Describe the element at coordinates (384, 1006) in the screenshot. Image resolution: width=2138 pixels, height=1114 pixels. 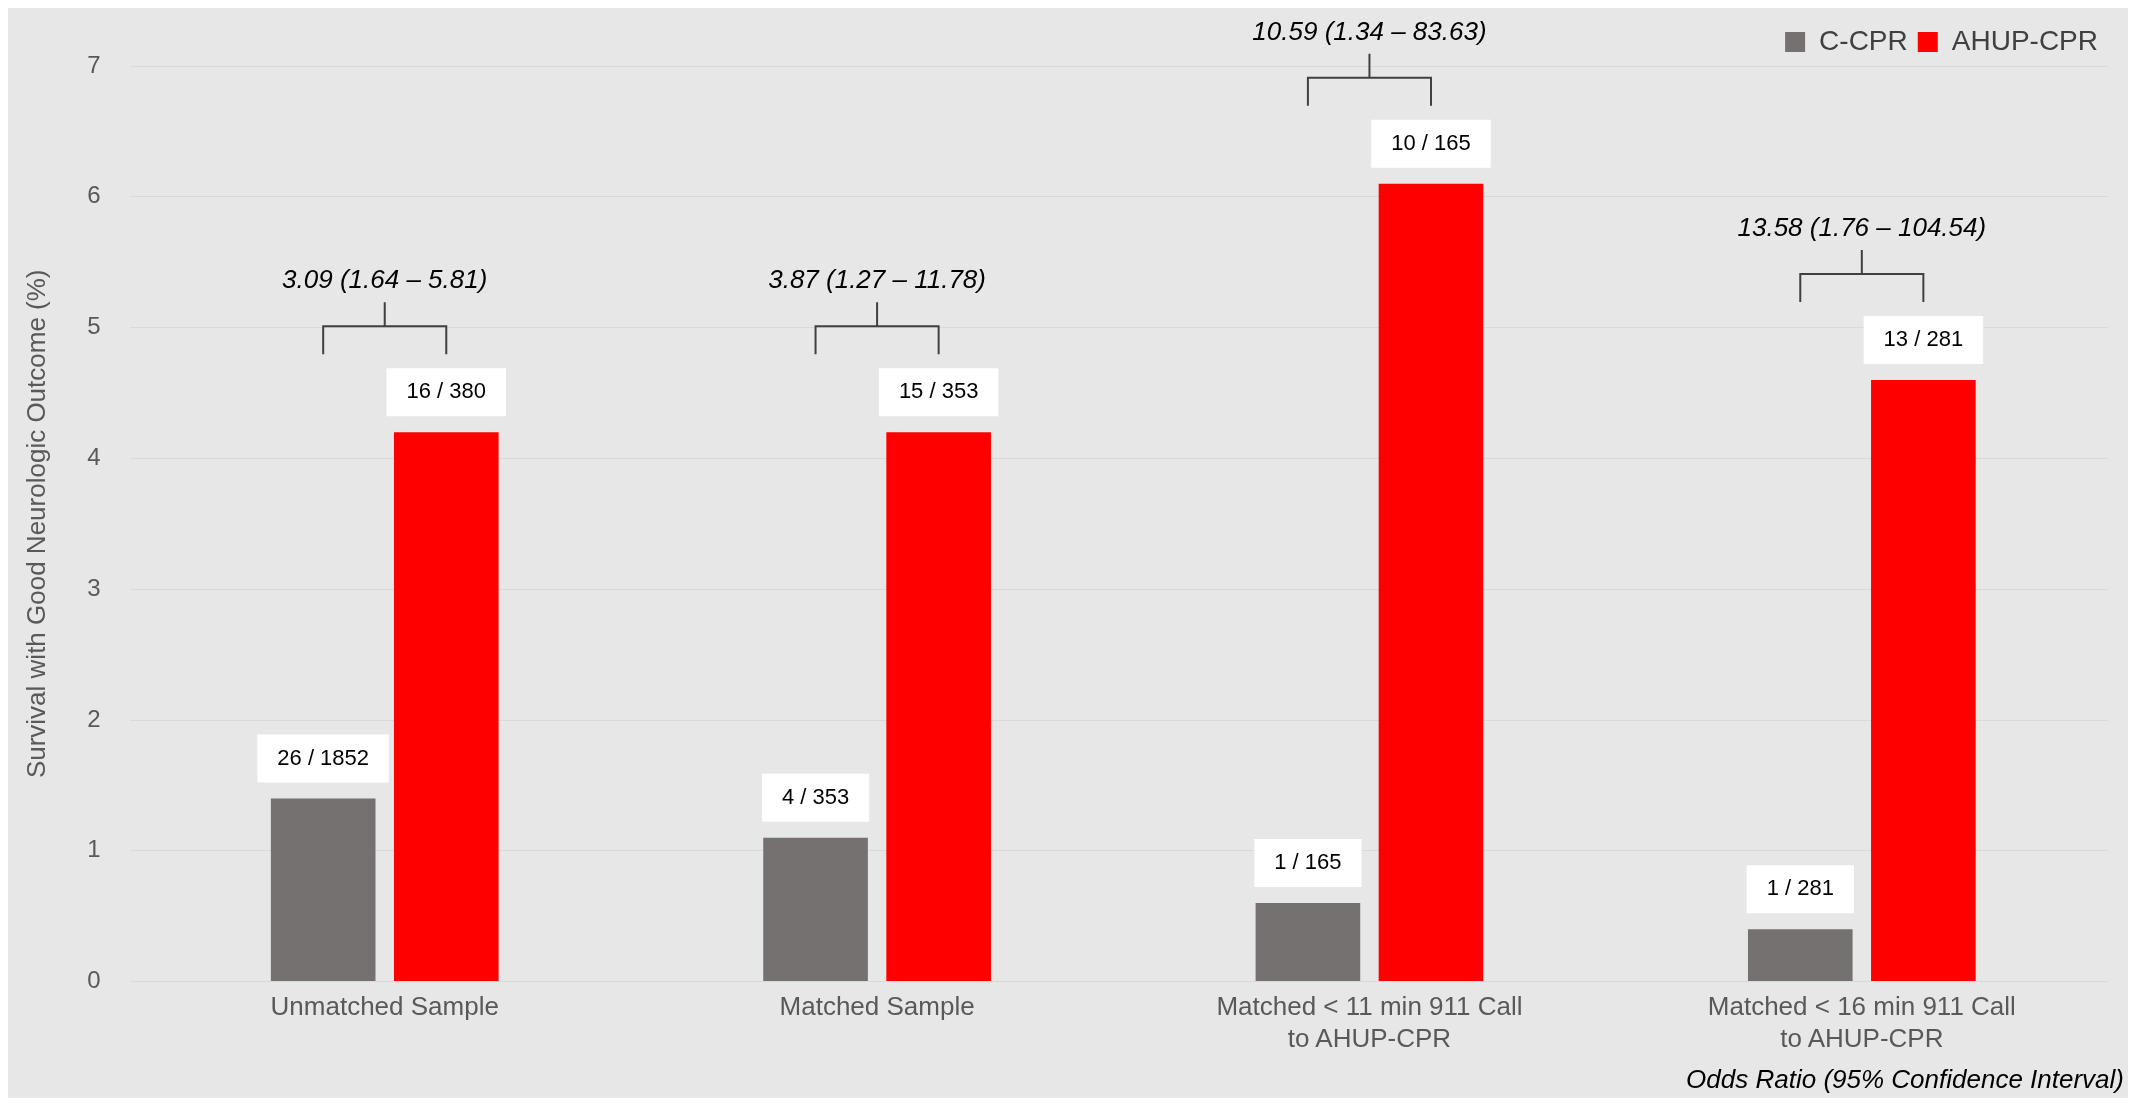
I see `x-tick-label: Unmatched Sample` at that location.